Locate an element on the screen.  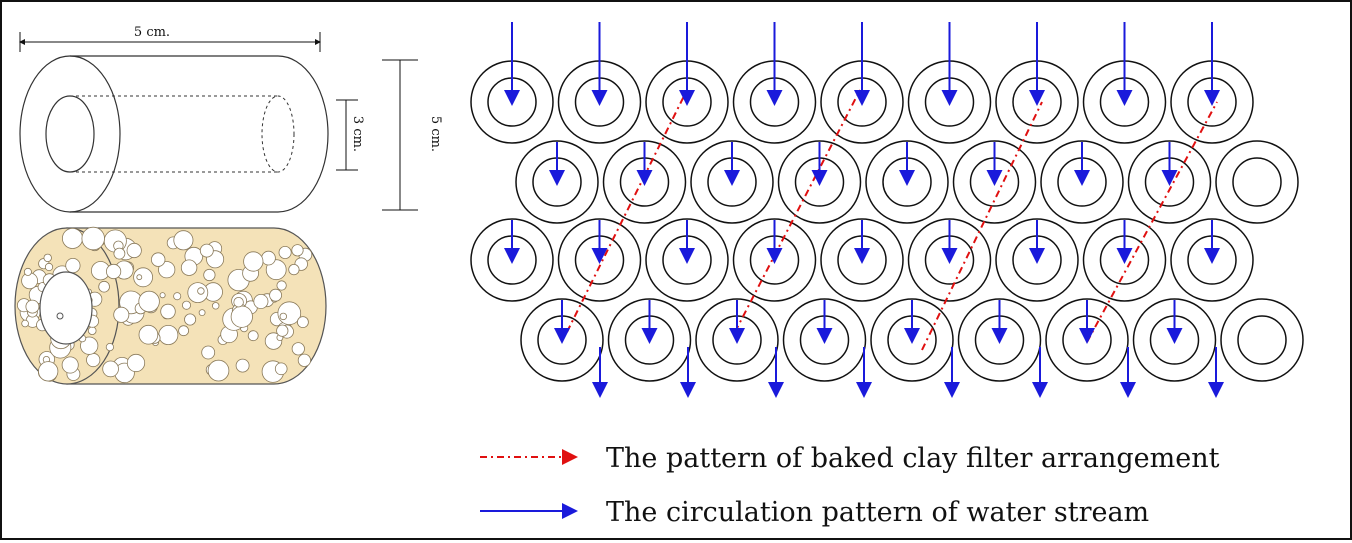
porous-cylinder is located at coordinates (170, 305).